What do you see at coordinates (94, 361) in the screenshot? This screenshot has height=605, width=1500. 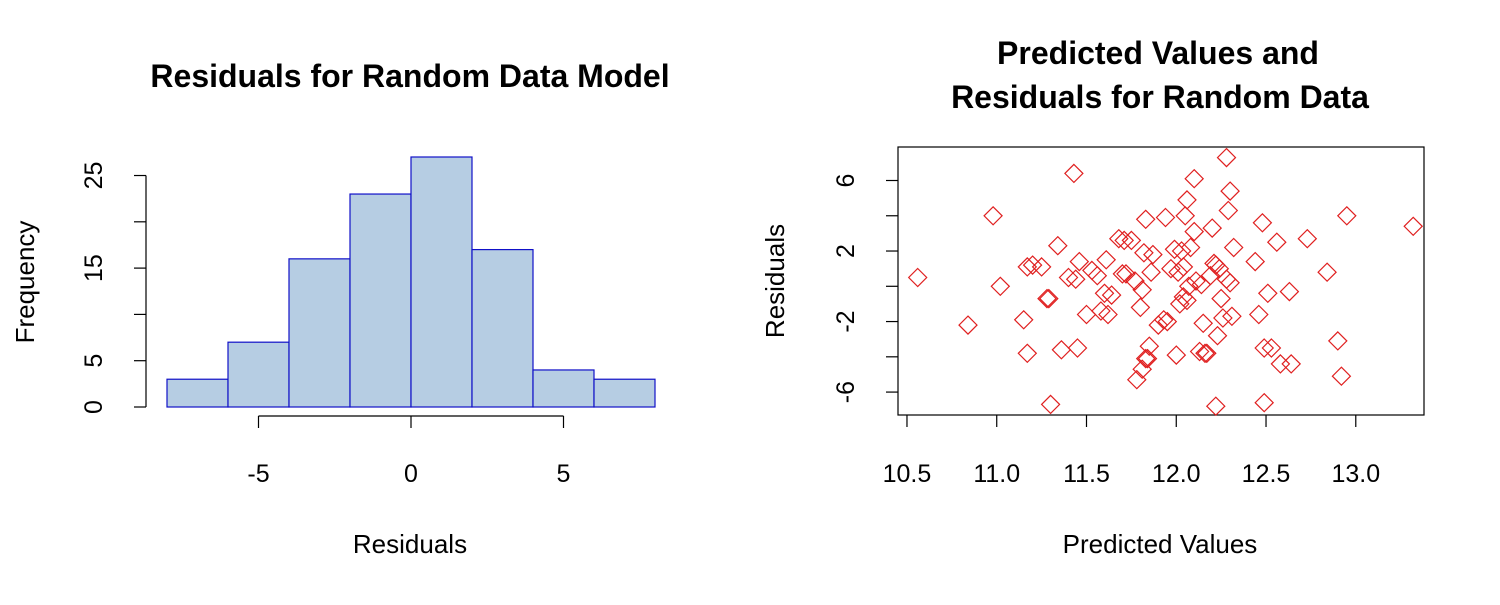 I see `histogram-y-tick-label: 5` at bounding box center [94, 361].